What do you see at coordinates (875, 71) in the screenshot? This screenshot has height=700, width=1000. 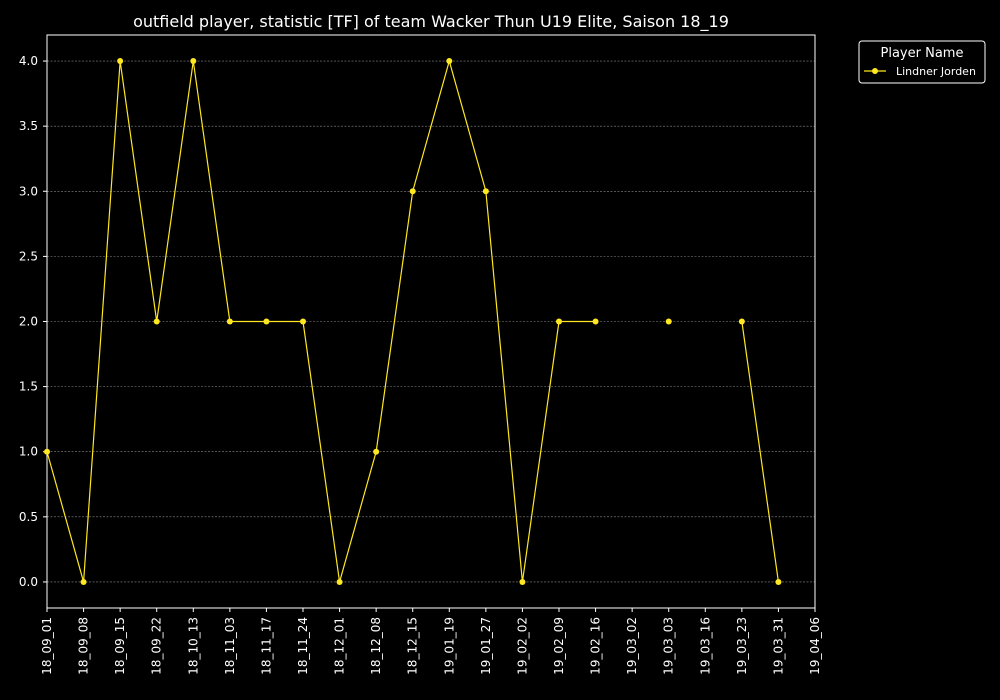 I see `legend-marker-swatch` at bounding box center [875, 71].